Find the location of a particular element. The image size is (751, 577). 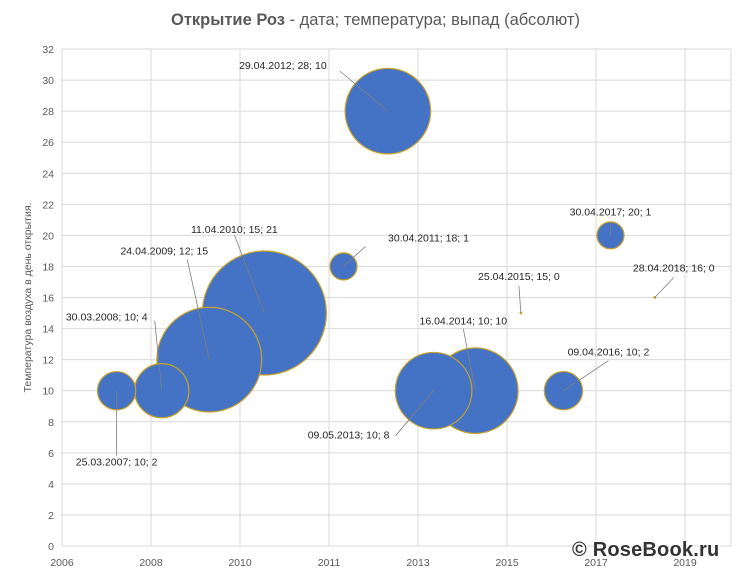

x-tick-label: 2010 is located at coordinates (240, 563).